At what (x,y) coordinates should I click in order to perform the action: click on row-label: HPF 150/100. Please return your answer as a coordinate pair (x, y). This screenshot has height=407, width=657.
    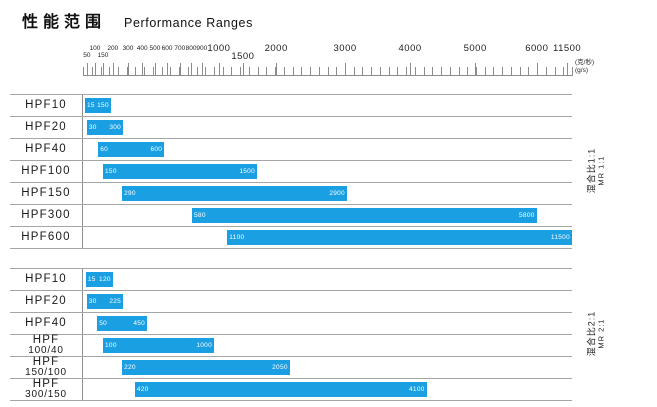
    Looking at the image, I should click on (46, 367).